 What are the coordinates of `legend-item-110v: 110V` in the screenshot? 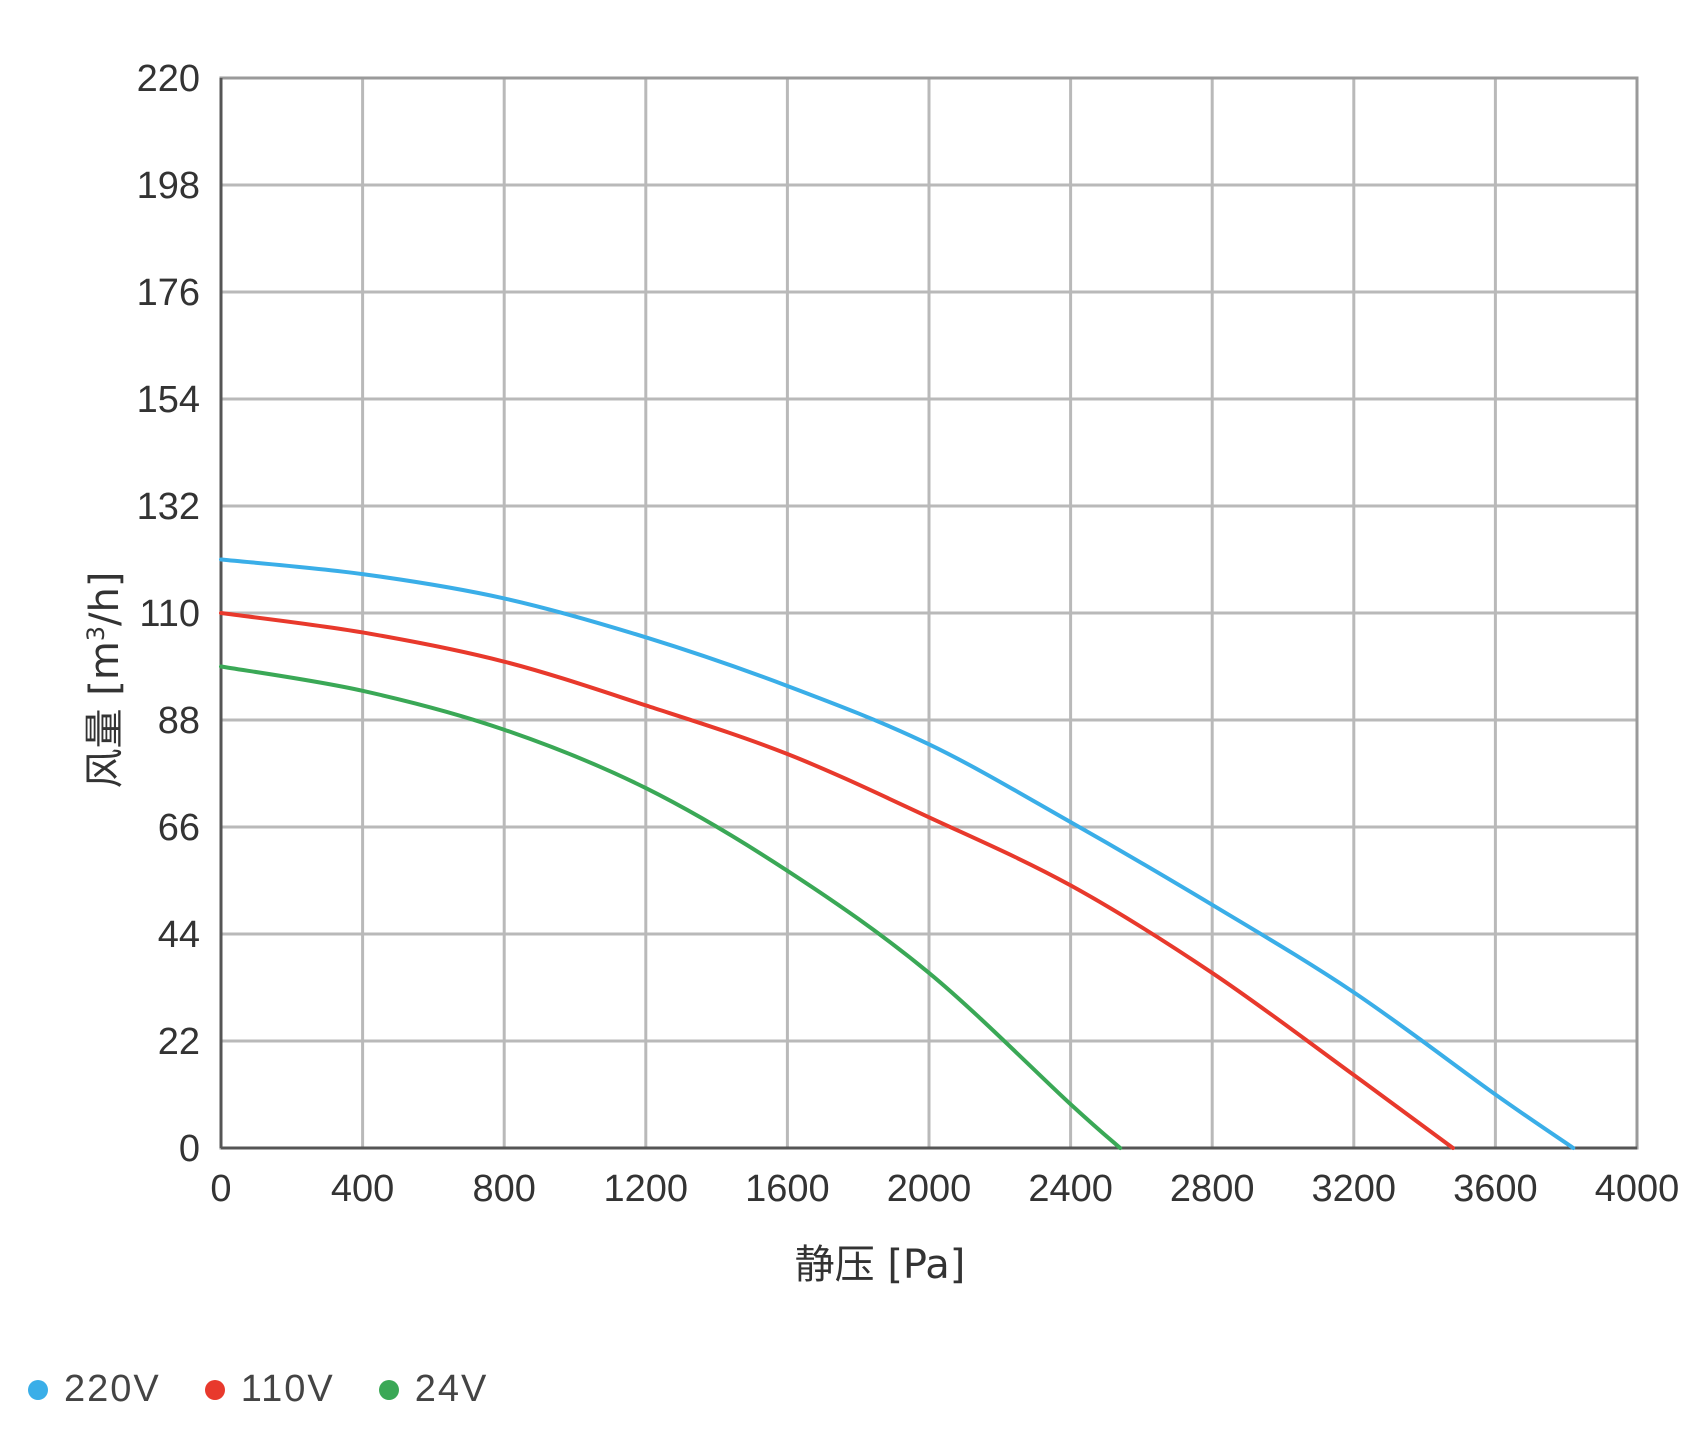 It's located at (269, 1389).